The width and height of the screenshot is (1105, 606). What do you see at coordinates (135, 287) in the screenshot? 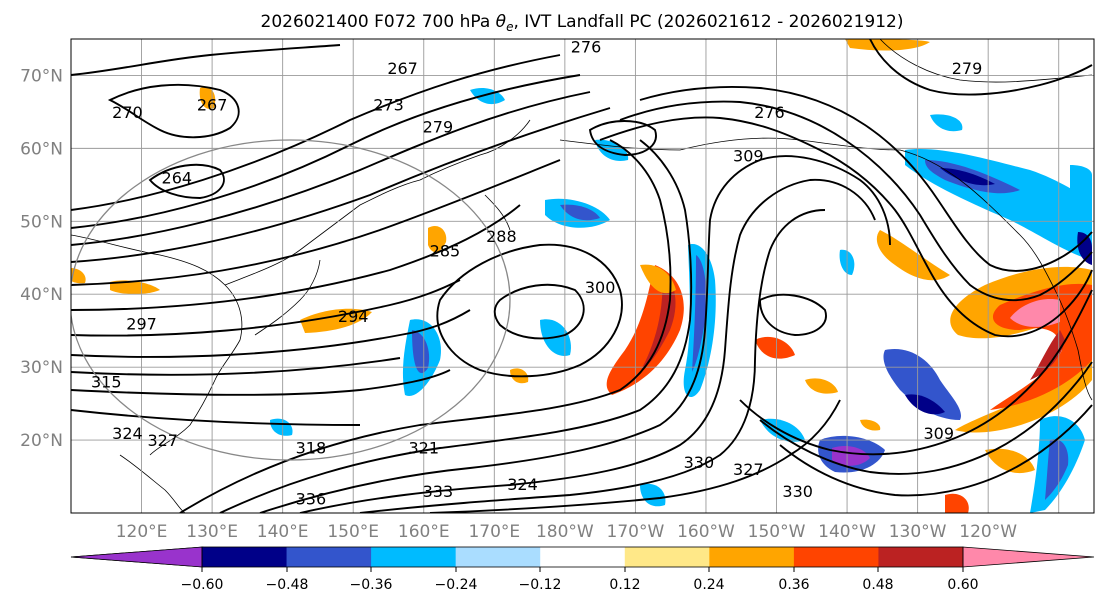
I see `shade-positive-ch` at bounding box center [135, 287].